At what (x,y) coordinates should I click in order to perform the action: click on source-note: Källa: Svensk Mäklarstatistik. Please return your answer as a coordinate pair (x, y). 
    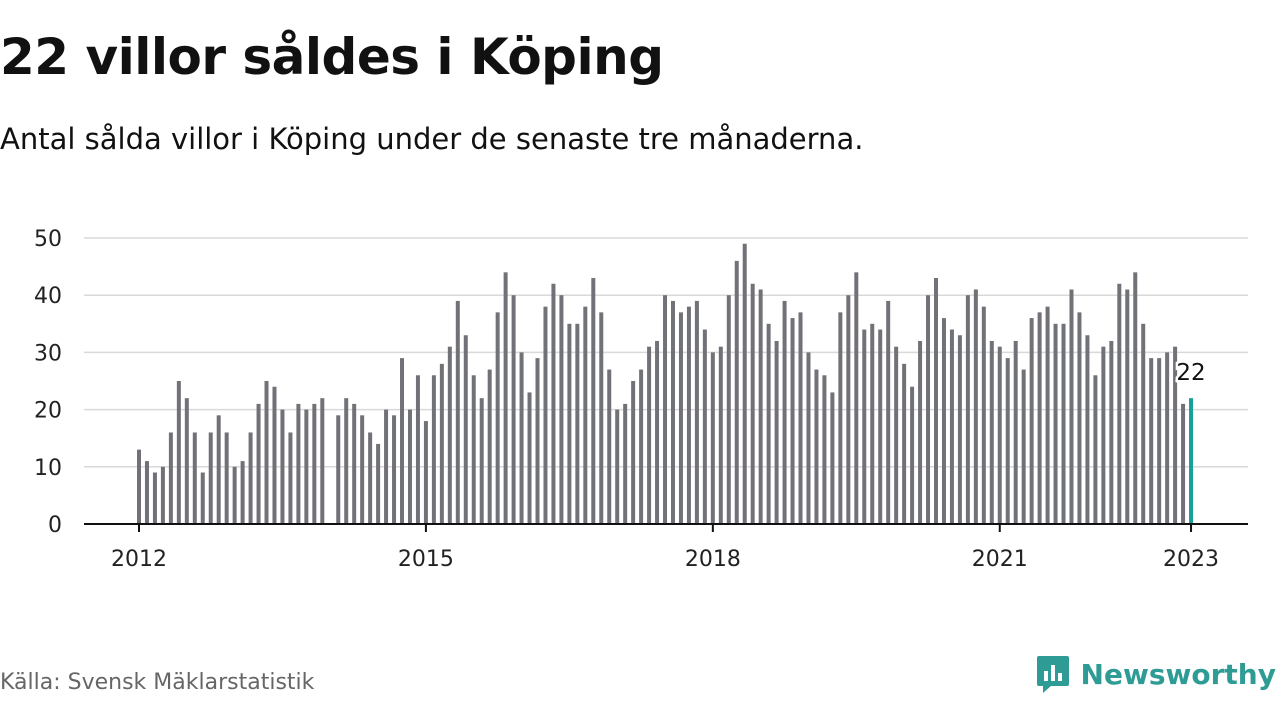
    Looking at the image, I should click on (157, 682).